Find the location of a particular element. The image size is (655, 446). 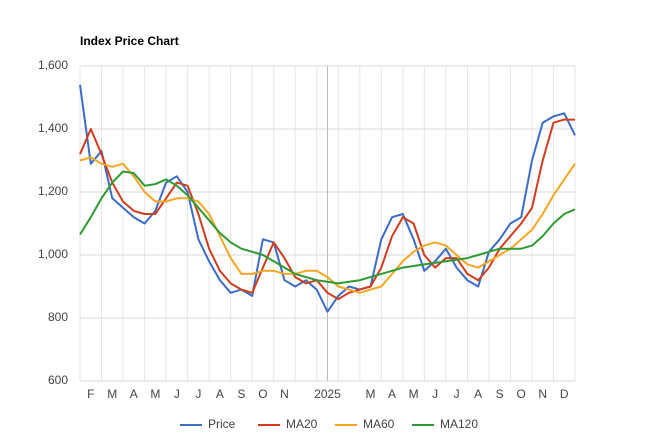

y-tick-label: 1,200 is located at coordinates (53, 191).